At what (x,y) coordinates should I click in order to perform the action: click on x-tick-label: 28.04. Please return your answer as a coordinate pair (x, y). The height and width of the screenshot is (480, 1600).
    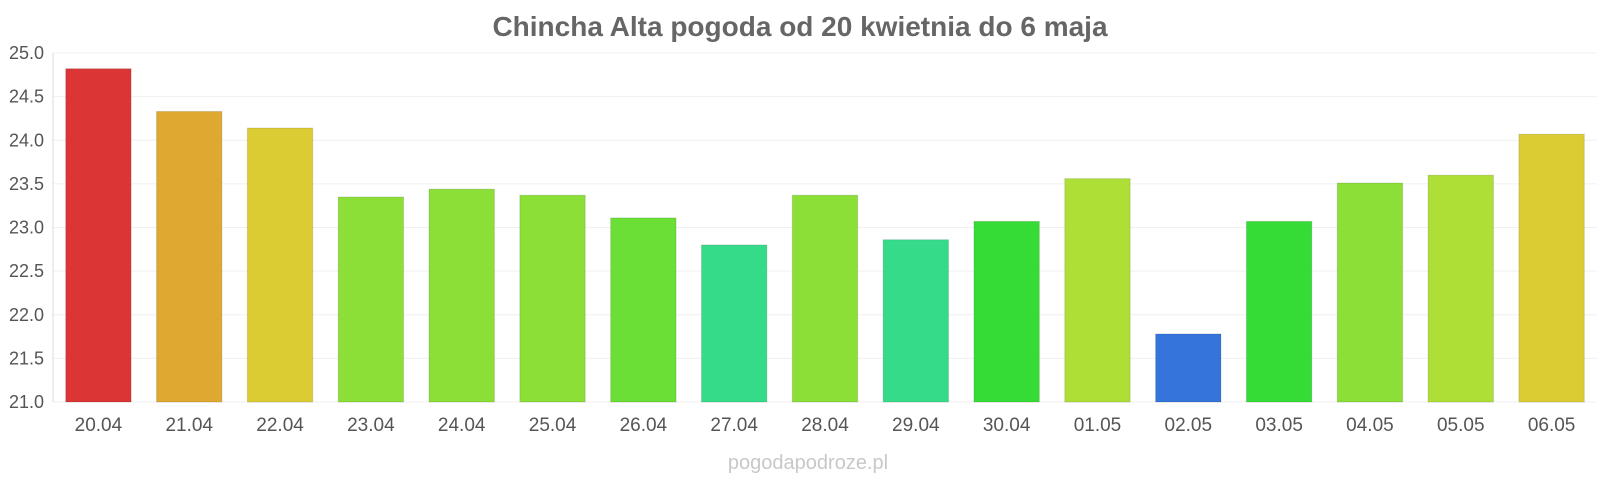
    Looking at the image, I should click on (825, 425).